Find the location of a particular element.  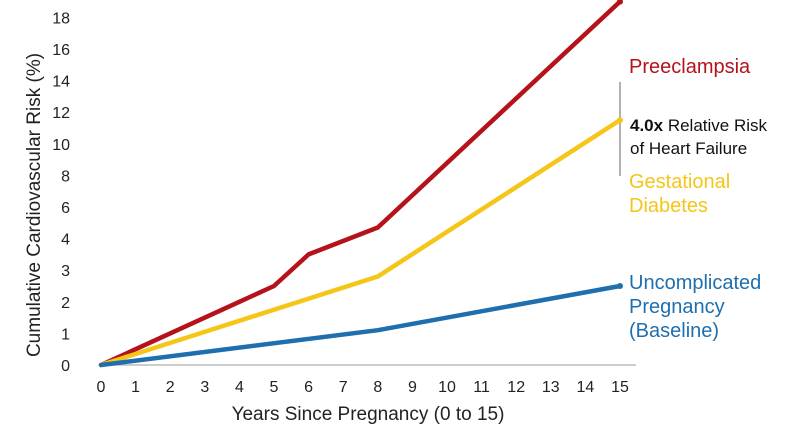

y-tick-label: 4 is located at coordinates (65, 240).